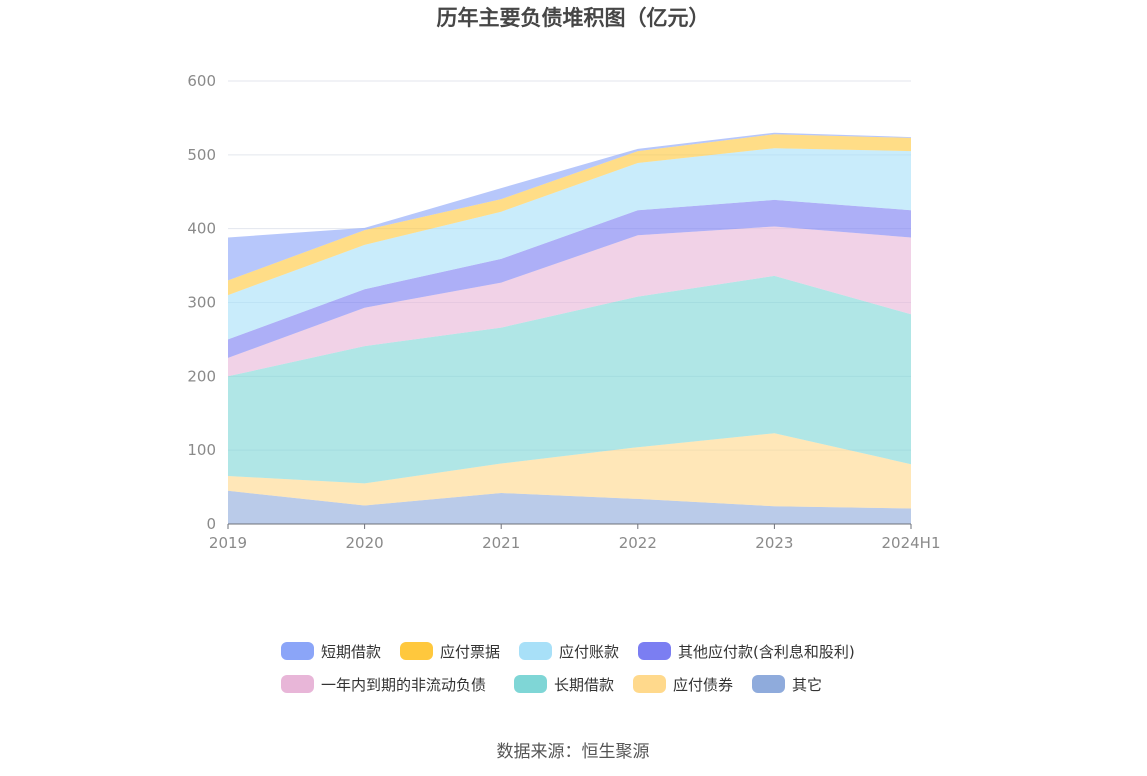 Image resolution: width=1147 pixels, height=776 pixels. I want to click on legend-label: 应付账款, so click(589, 652).